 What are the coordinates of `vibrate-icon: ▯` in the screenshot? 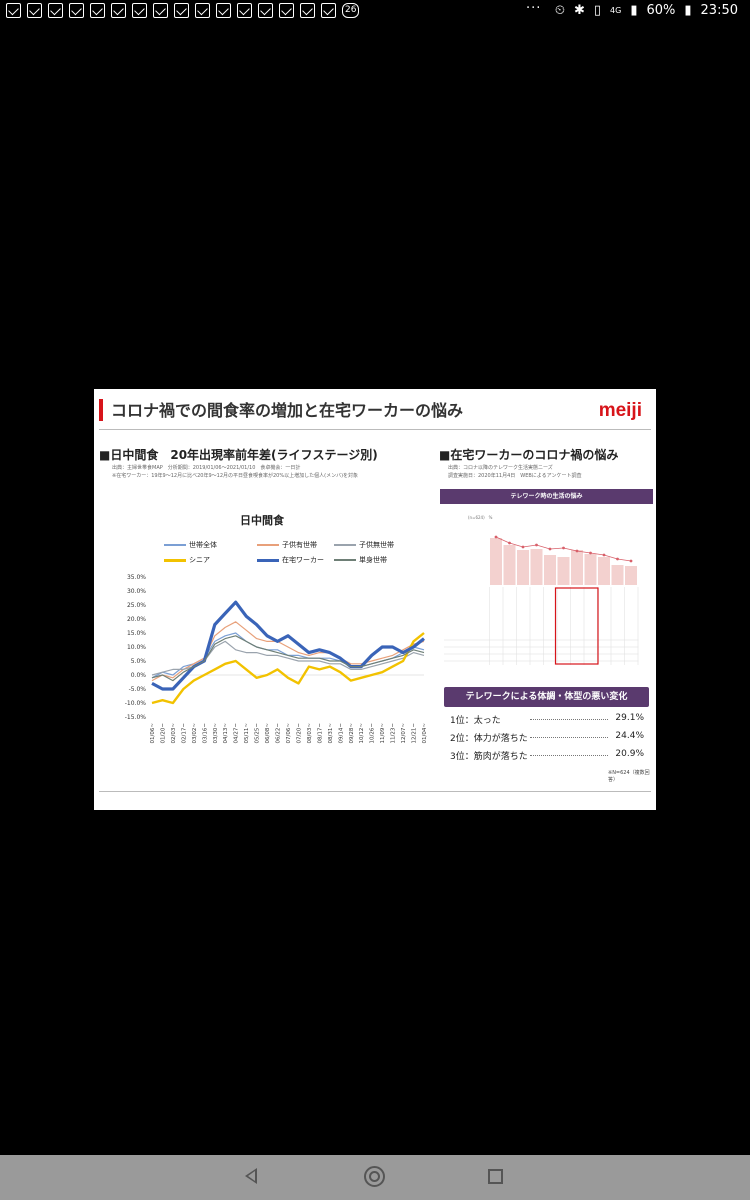 It's located at (597, 10).